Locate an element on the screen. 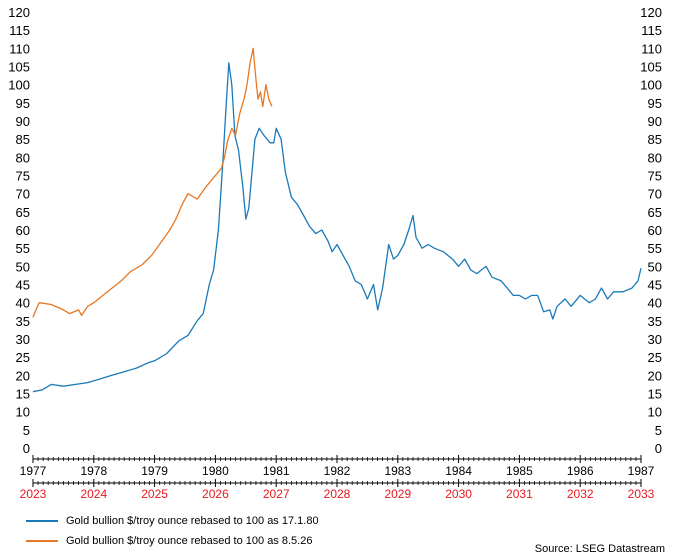  y-tick-right-15: 15 is located at coordinates (655, 394).